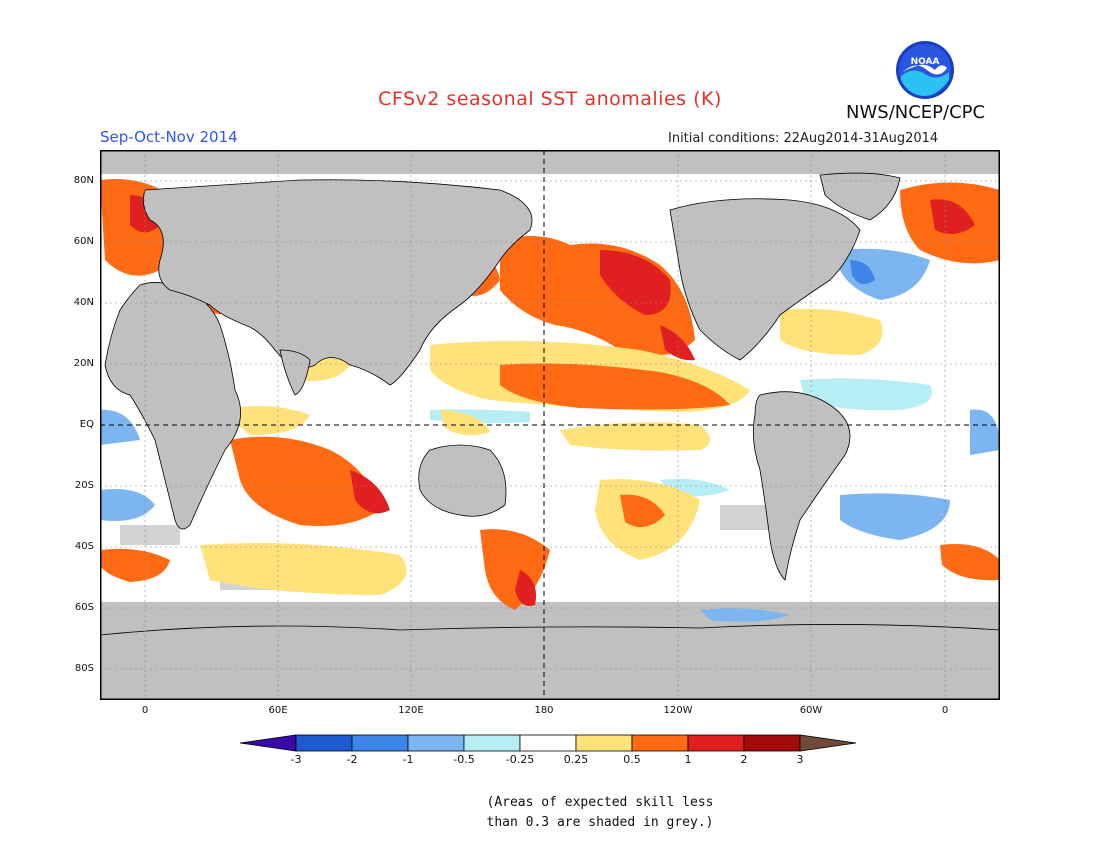  I want to click on logo-text: NOAA, so click(925, 62).